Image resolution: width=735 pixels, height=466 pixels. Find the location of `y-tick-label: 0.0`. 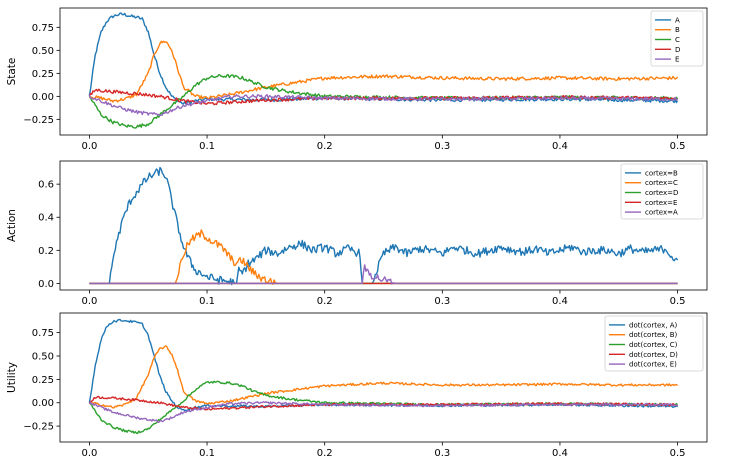

y-tick-label: 0.0 is located at coordinates (46, 284).